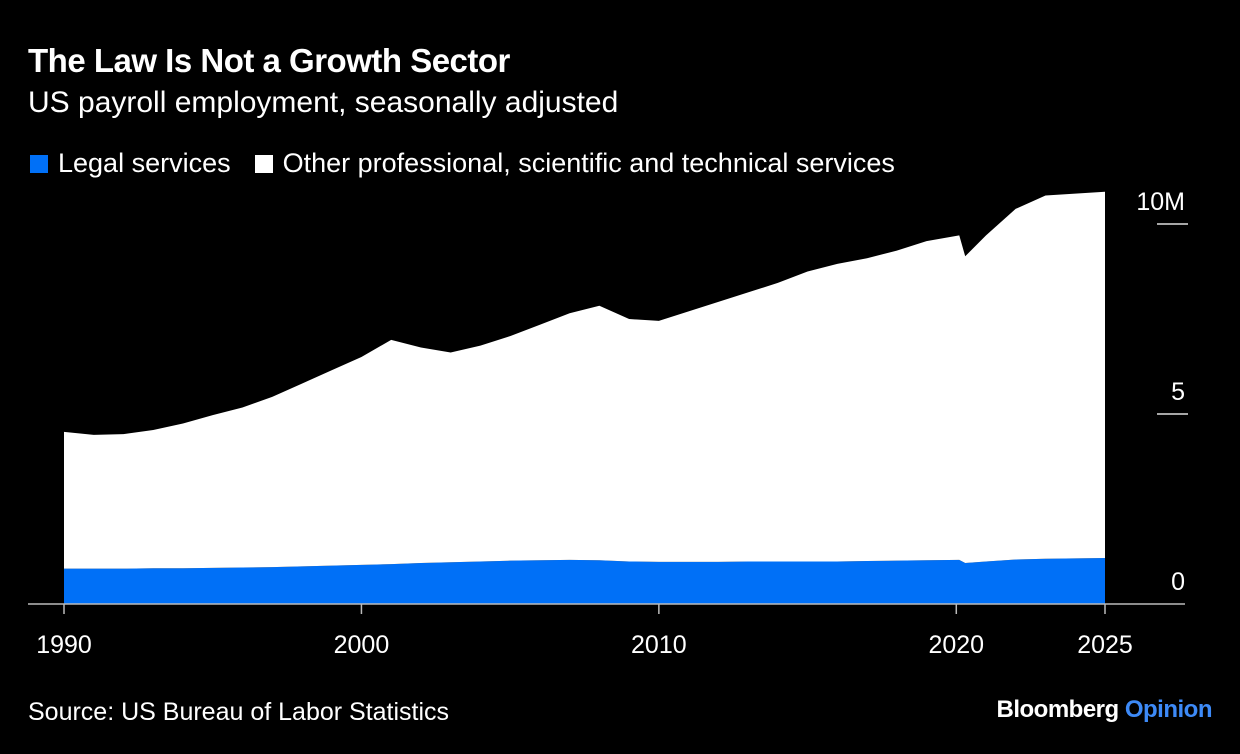 This screenshot has width=1240, height=754. I want to click on legend-label-legal: Legal services, so click(144, 163).